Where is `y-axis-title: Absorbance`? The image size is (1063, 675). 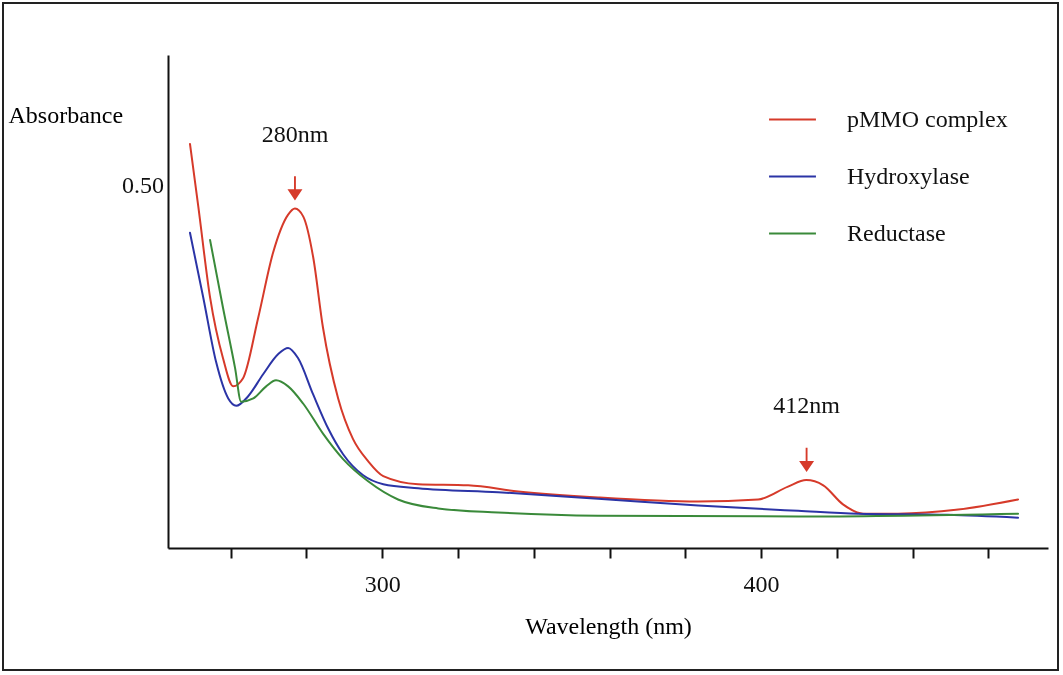
y-axis-title: Absorbance is located at coordinates (66, 114).